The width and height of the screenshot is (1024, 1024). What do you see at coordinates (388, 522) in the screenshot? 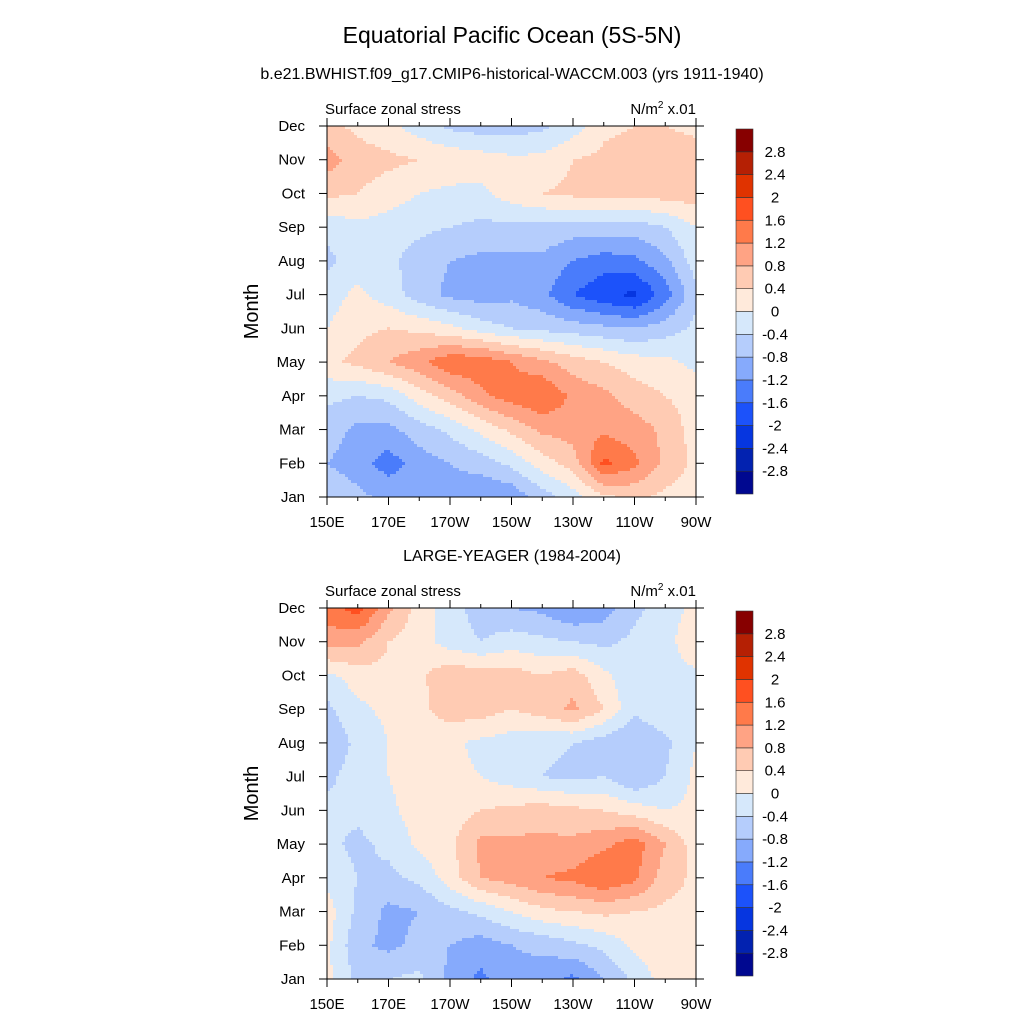
I see `x-tick-label: 170E` at bounding box center [388, 522].